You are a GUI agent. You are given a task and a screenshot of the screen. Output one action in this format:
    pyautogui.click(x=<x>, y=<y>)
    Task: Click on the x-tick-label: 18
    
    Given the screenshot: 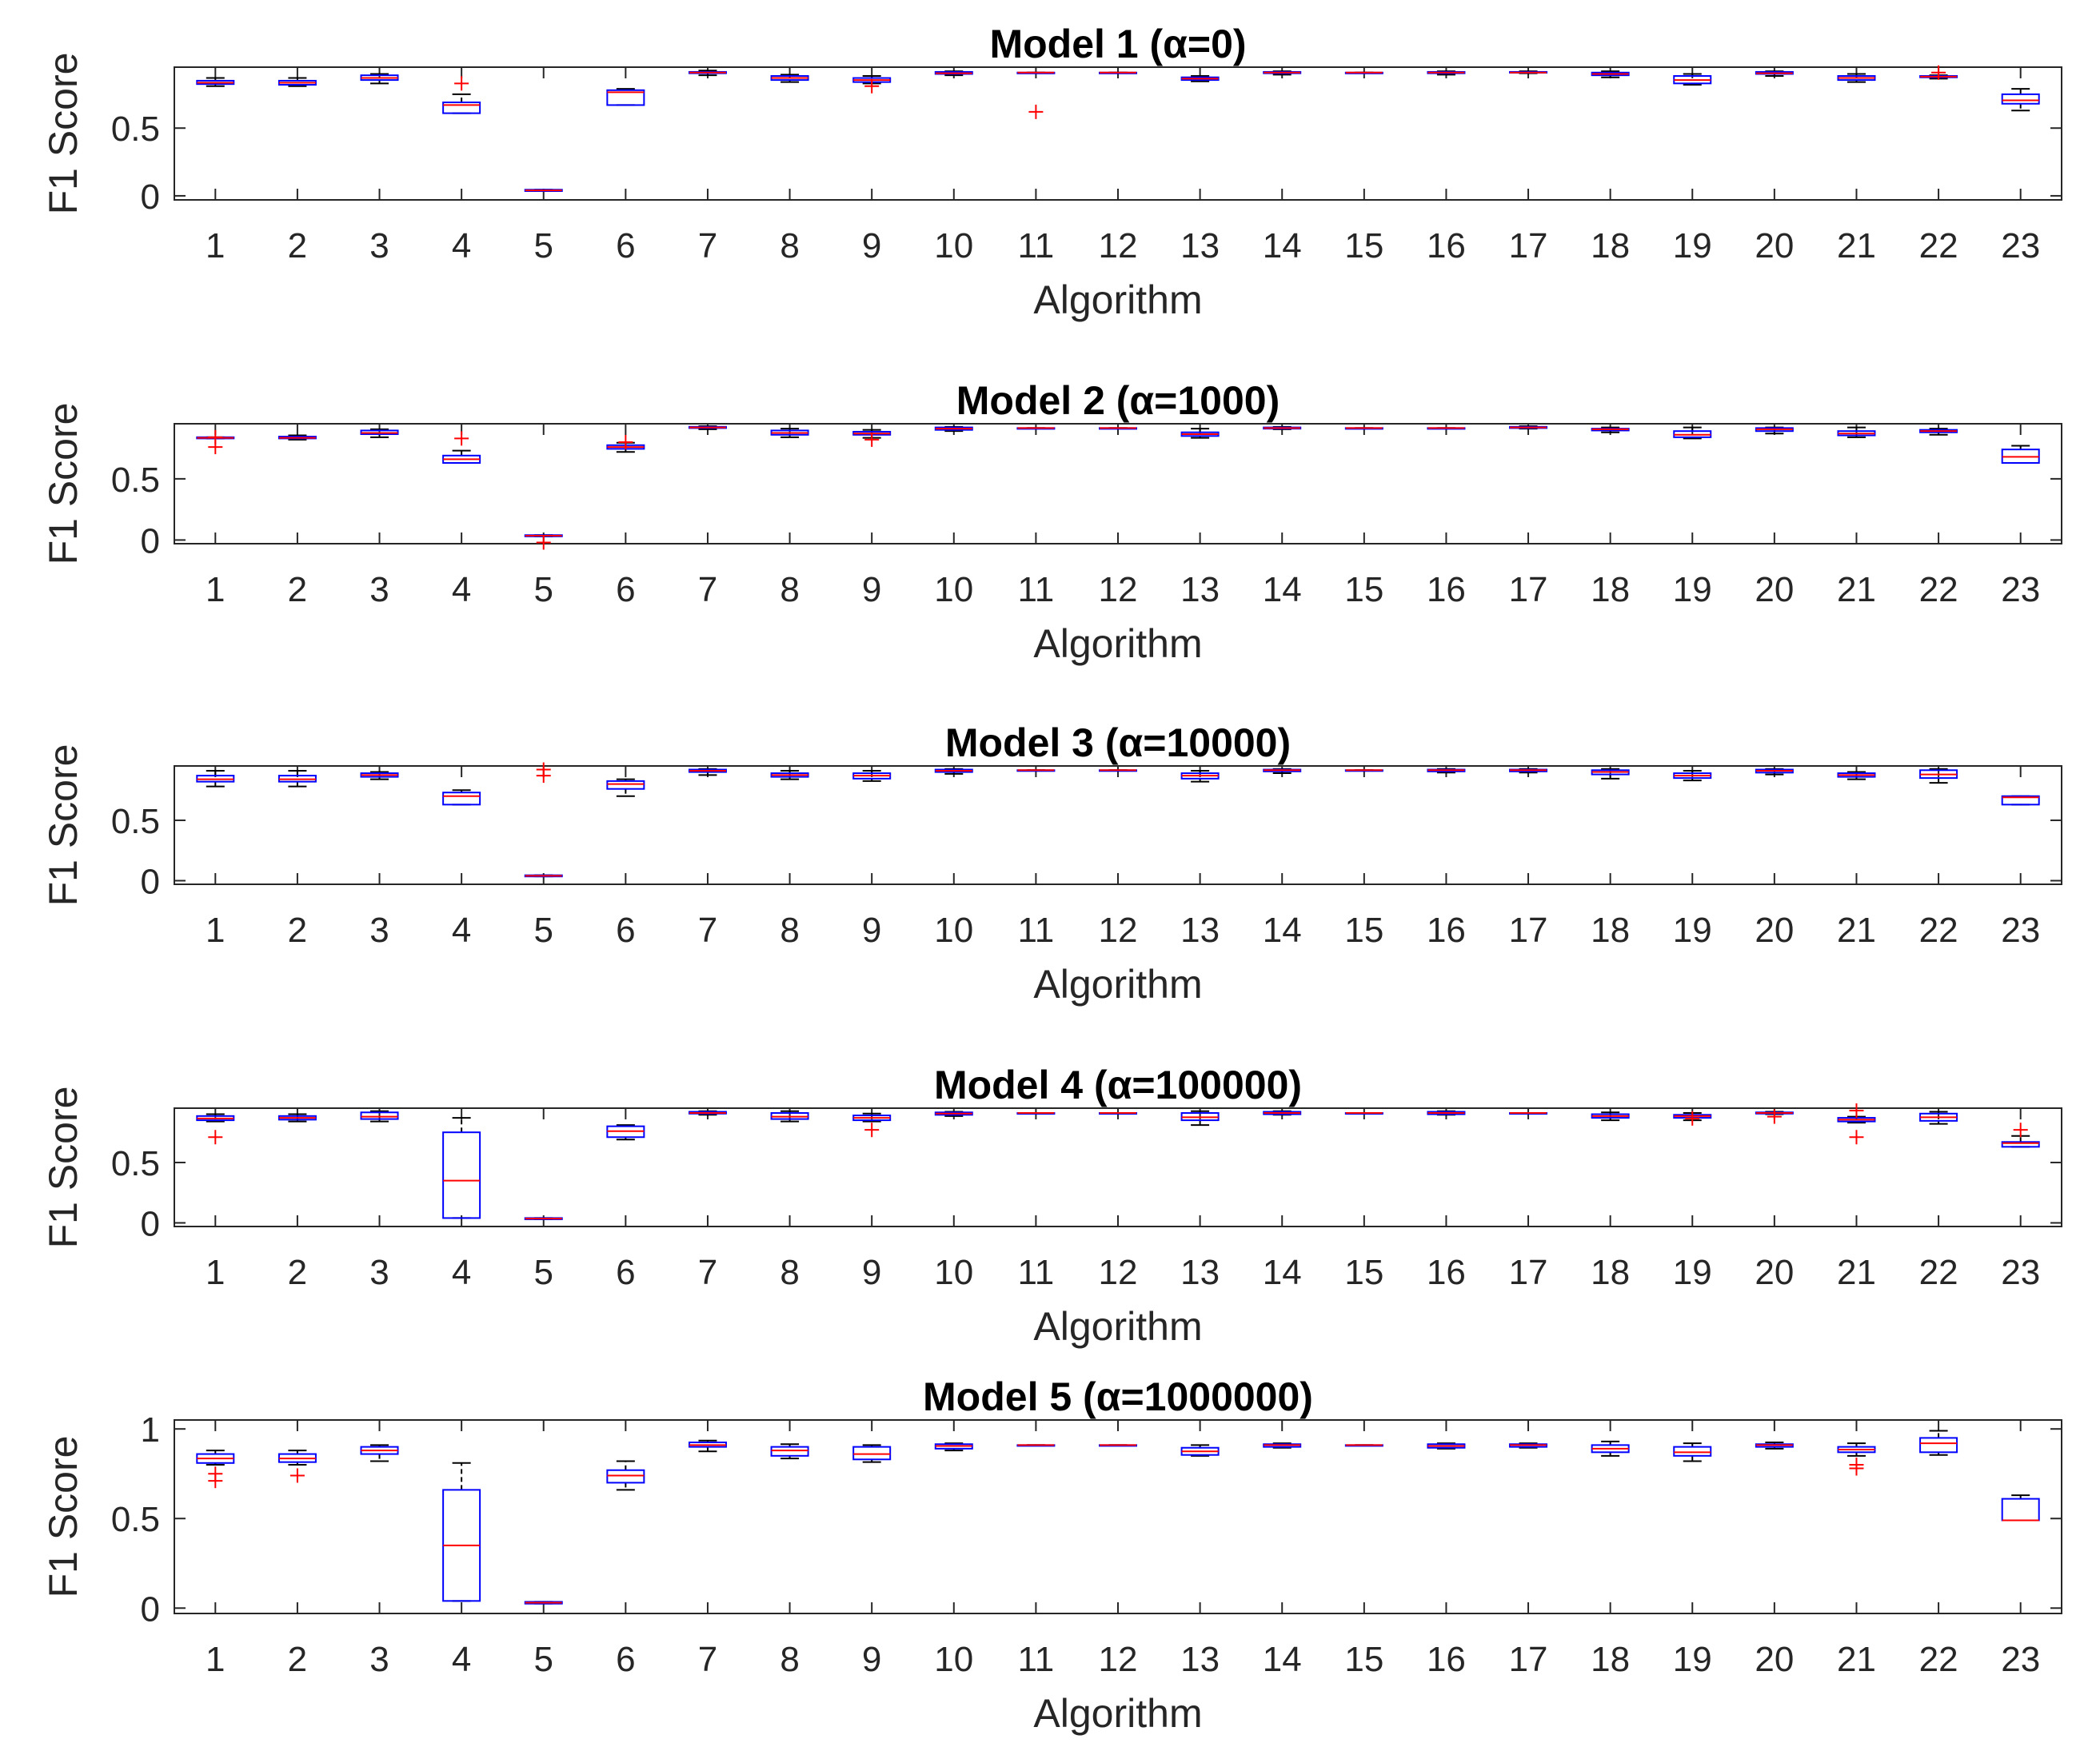 What is the action you would take?
    pyautogui.click(x=1611, y=245)
    